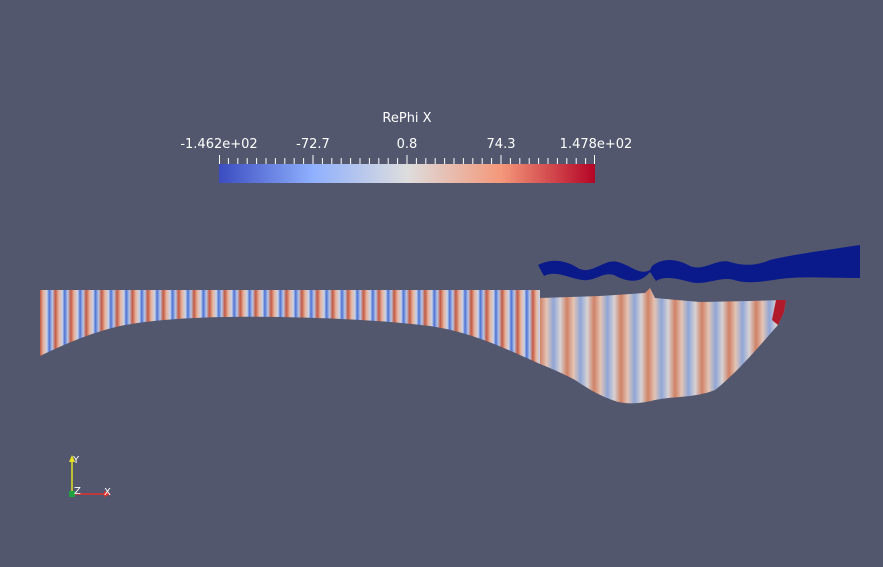  I want to click on scalar-bar-label-max: 1.478e+02, so click(596, 144).